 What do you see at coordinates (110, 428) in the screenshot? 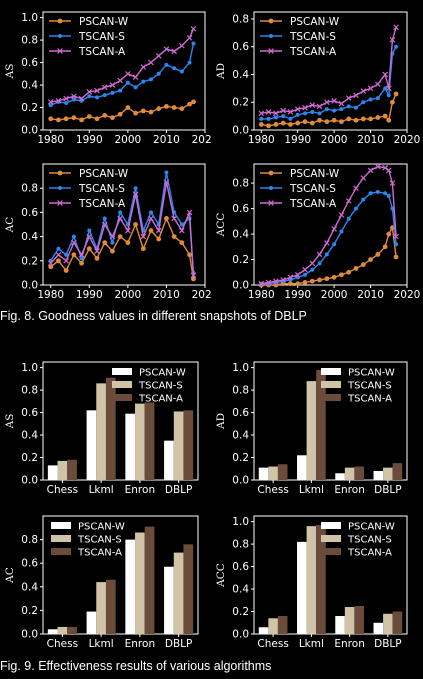
I see `bar-tscan-a-lkml` at bounding box center [110, 428].